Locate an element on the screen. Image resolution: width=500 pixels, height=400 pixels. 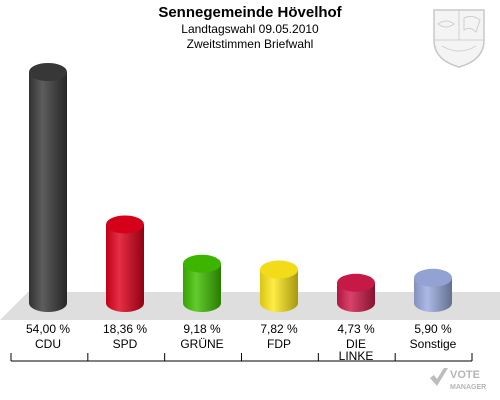
value-label: 9,18 % is located at coordinates (202, 329).